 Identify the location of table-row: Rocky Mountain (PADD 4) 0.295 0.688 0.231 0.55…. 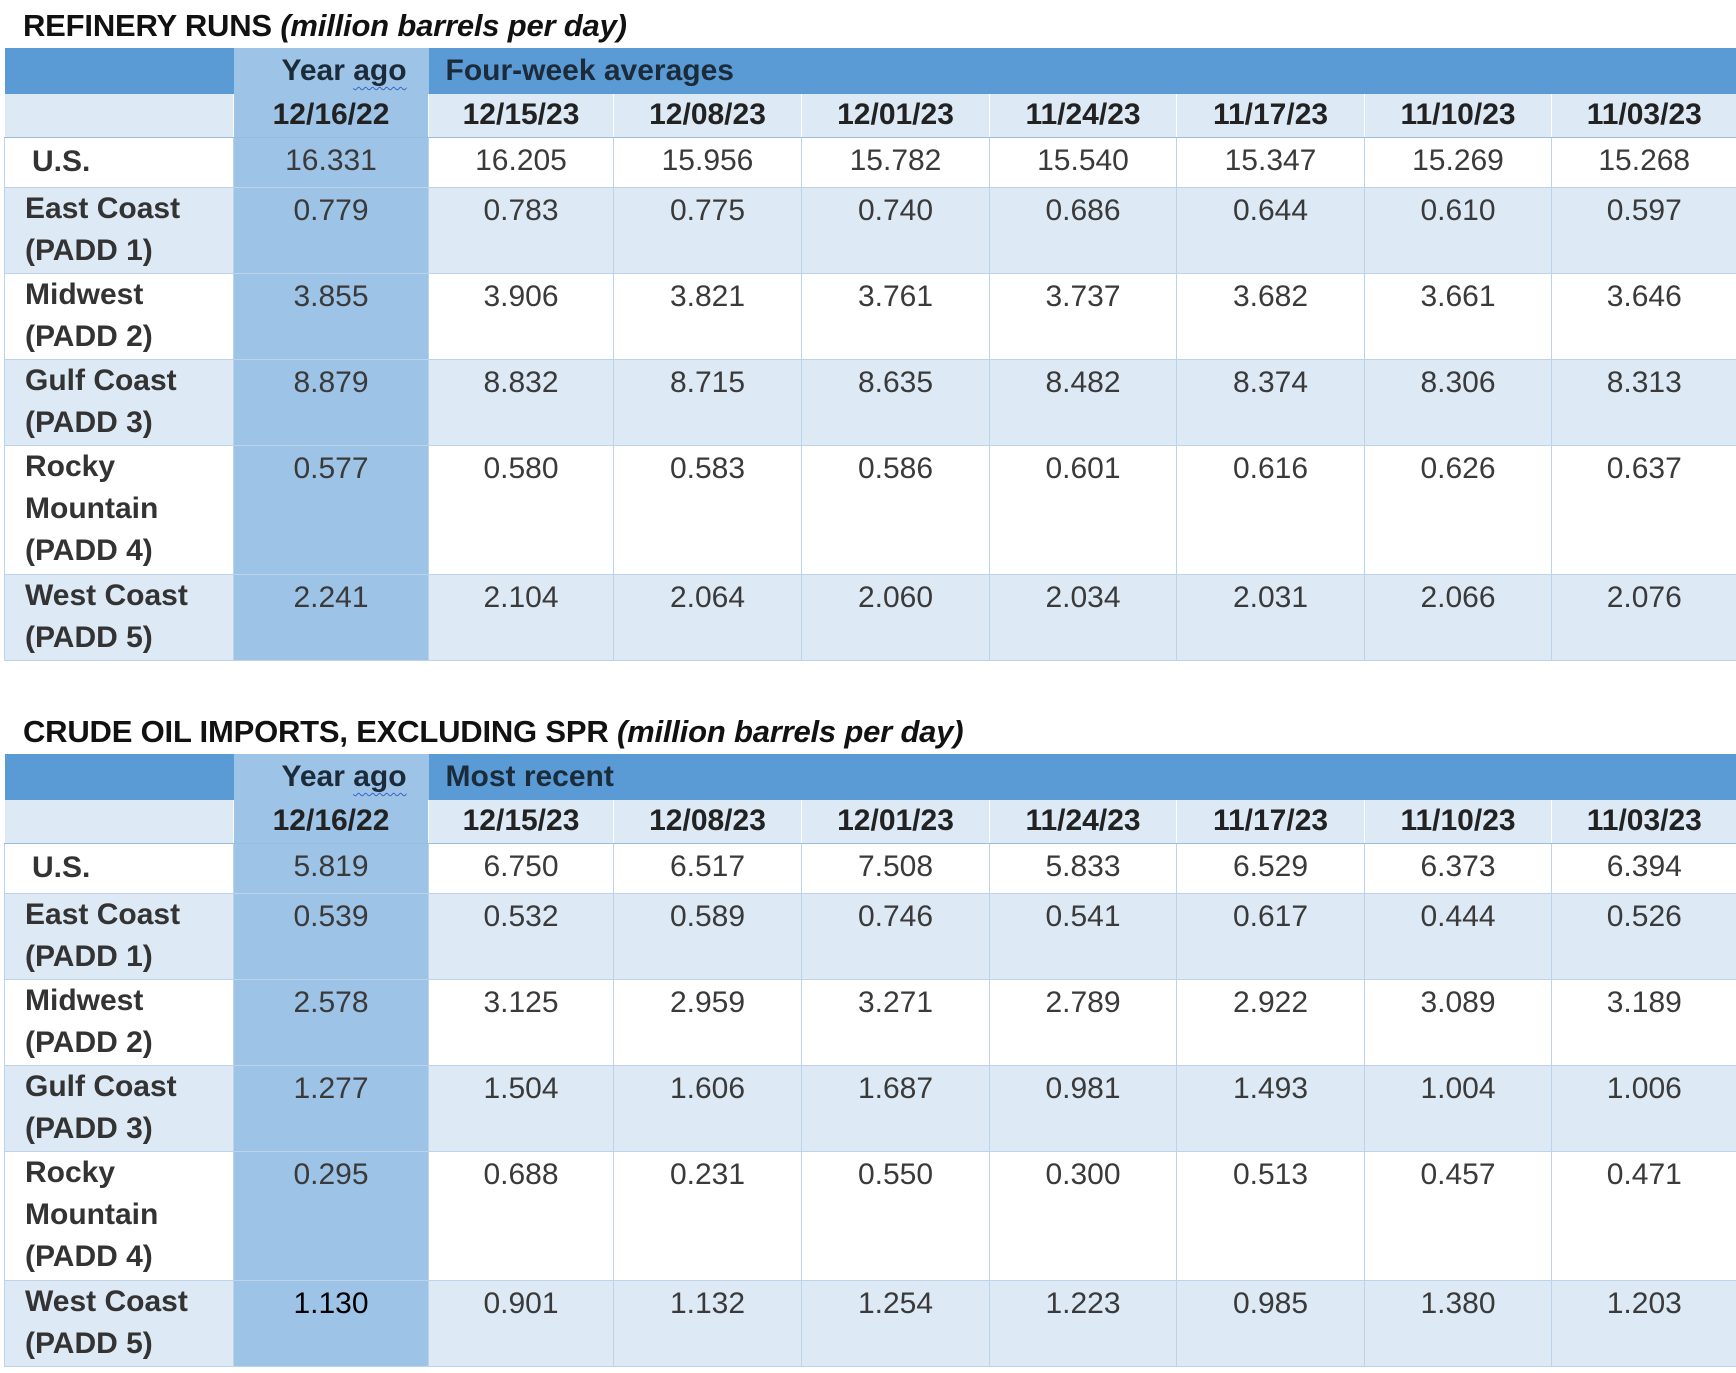
(870, 1216).